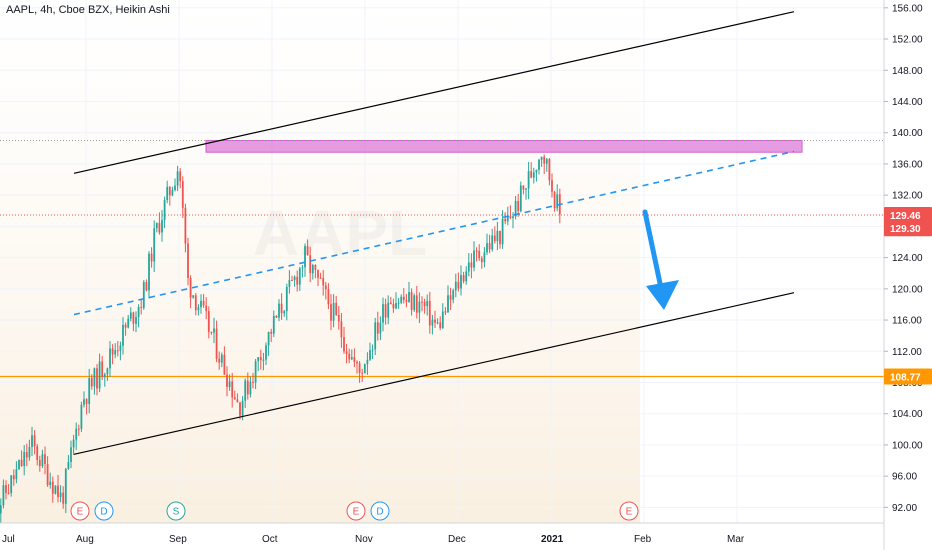  Describe the element at coordinates (552, 539) in the screenshot. I see `time-tick-label: 2021` at that location.